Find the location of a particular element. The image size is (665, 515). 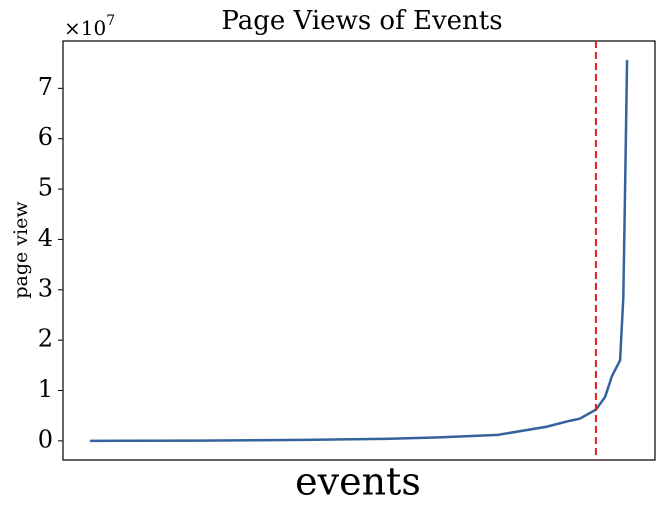

y-tick-label: 6 is located at coordinates (45, 137).